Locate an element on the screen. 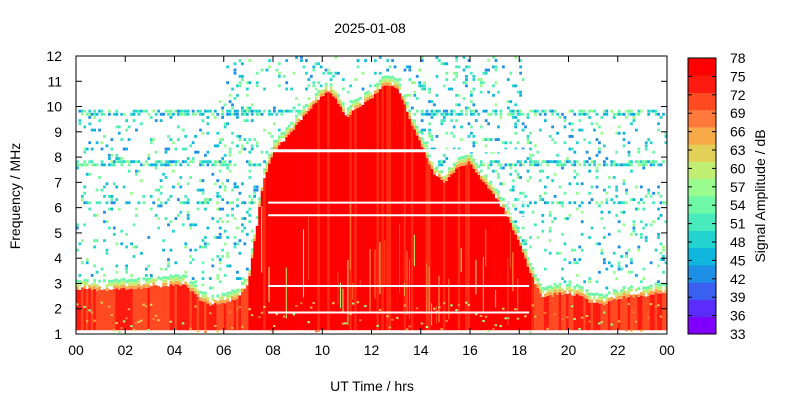  x-tick-label: 06 is located at coordinates (224, 350).